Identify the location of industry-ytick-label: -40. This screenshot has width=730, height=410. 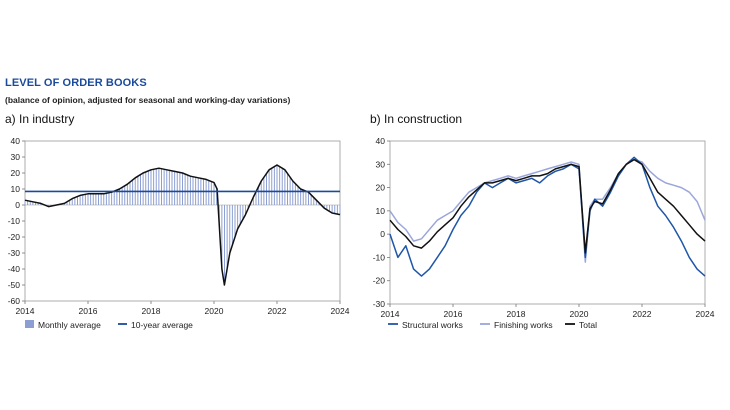
(14, 269).